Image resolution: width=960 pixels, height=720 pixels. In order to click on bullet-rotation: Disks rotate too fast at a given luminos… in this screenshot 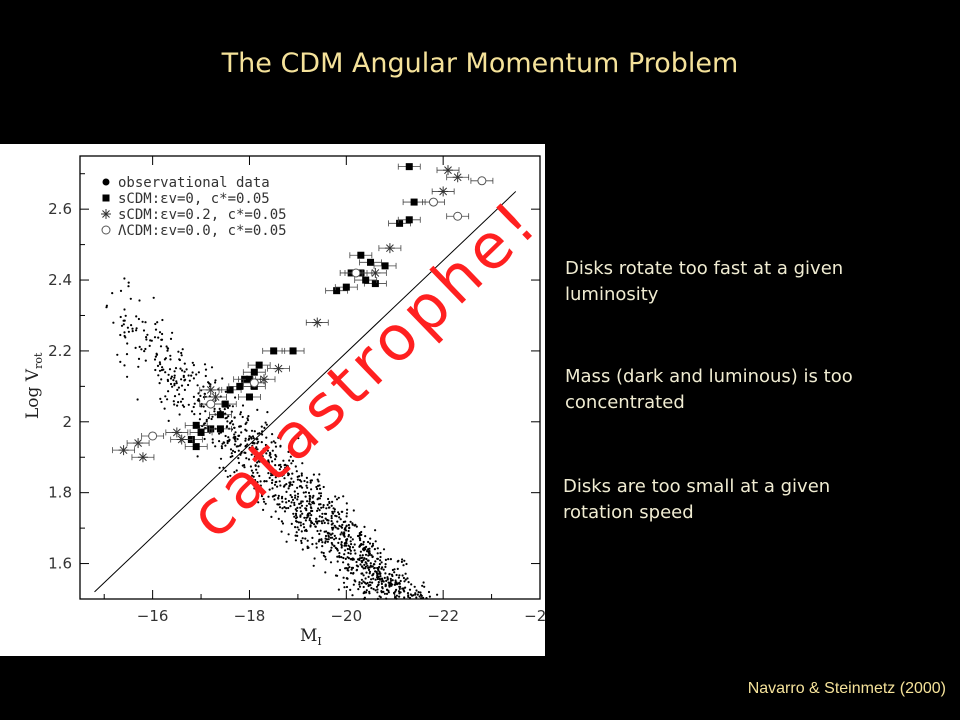, I will do `click(704, 281)`.